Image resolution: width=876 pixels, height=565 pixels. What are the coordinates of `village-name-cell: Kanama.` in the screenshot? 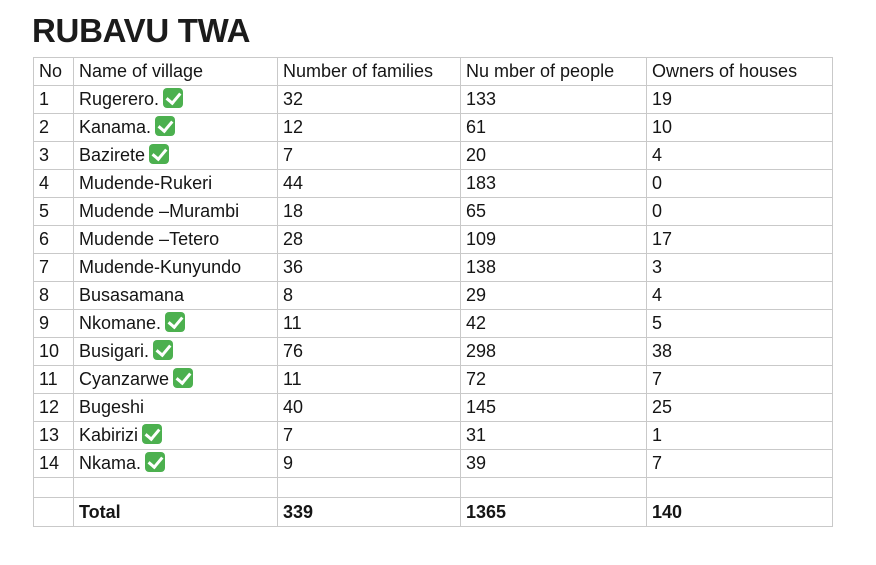 It's located at (175, 127).